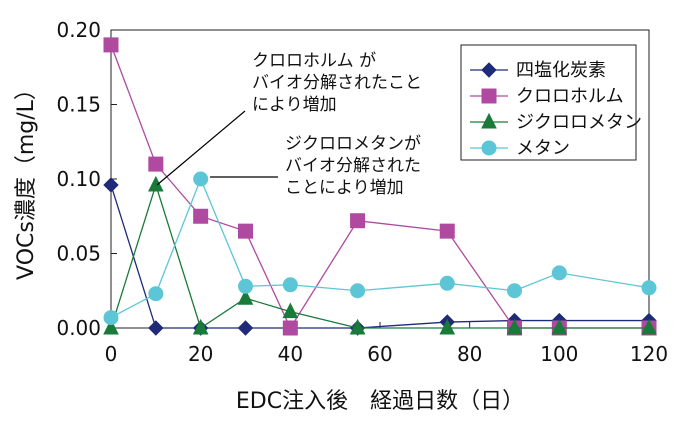 The width and height of the screenshot is (677, 422). What do you see at coordinates (201, 148) in the screenshot?
I see `annotation-1-leader` at bounding box center [201, 148].